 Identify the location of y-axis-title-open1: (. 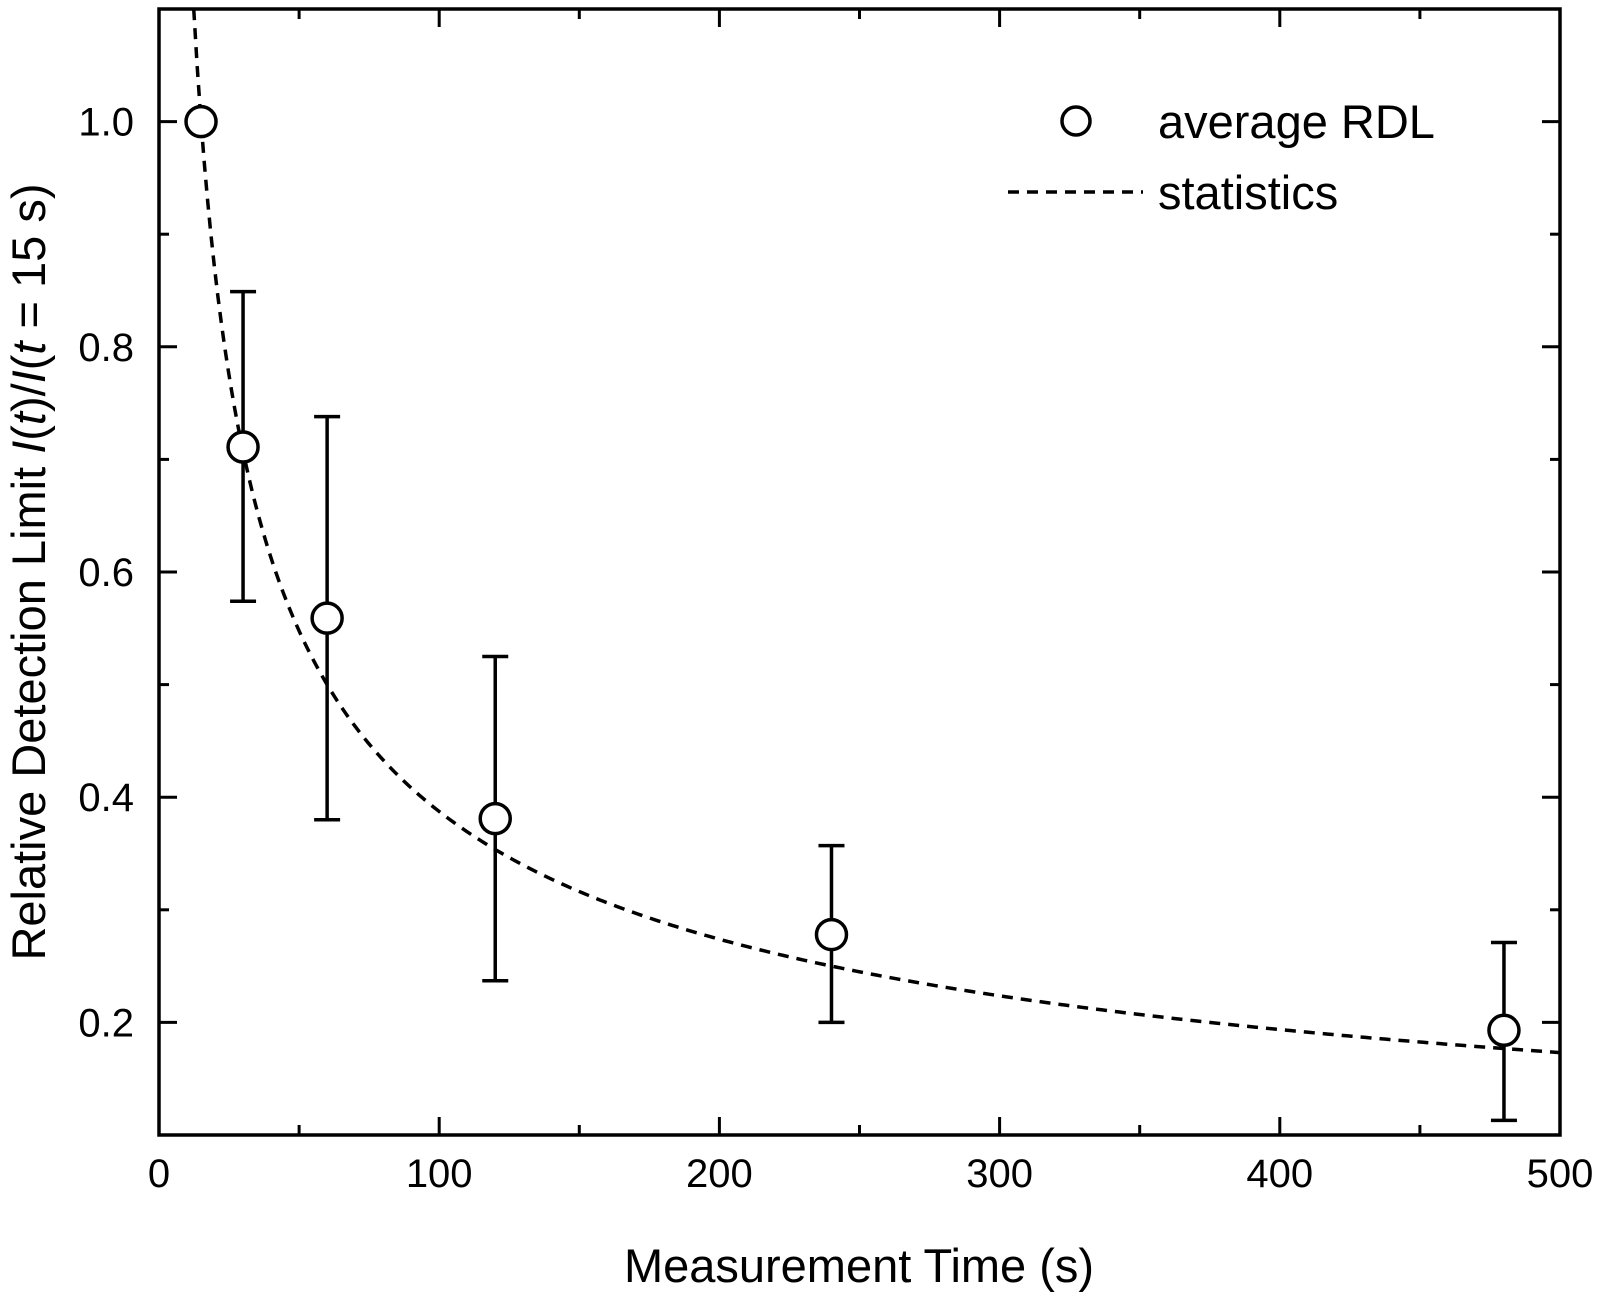
(28, 433).